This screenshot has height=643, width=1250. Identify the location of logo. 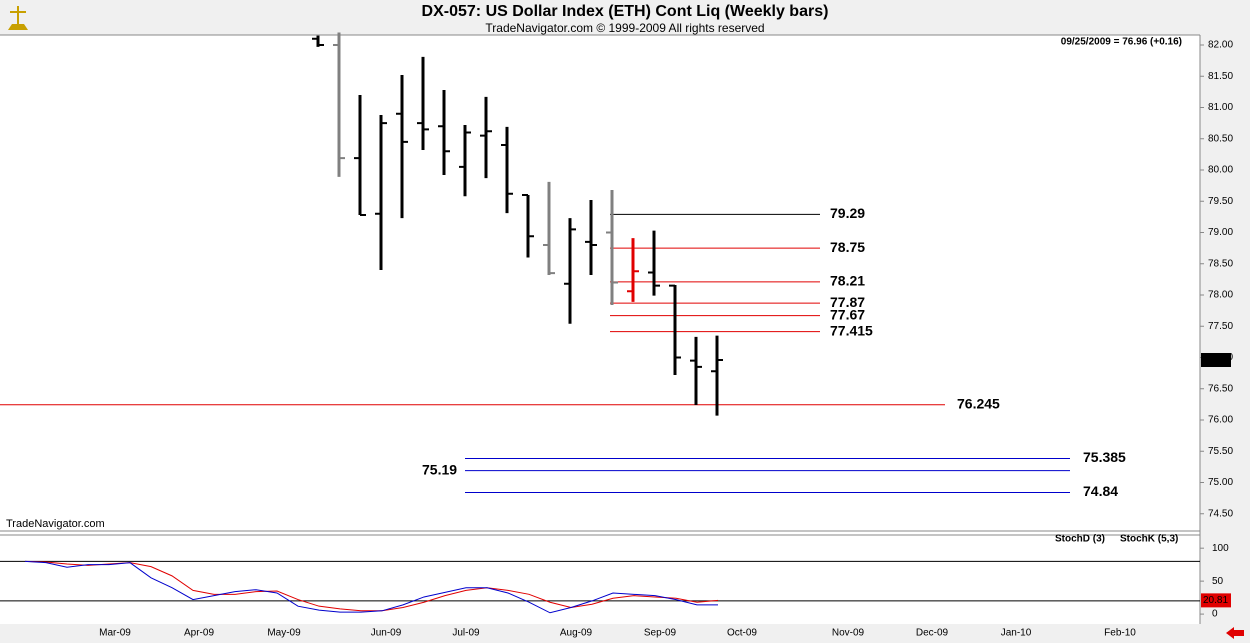
(18, 18).